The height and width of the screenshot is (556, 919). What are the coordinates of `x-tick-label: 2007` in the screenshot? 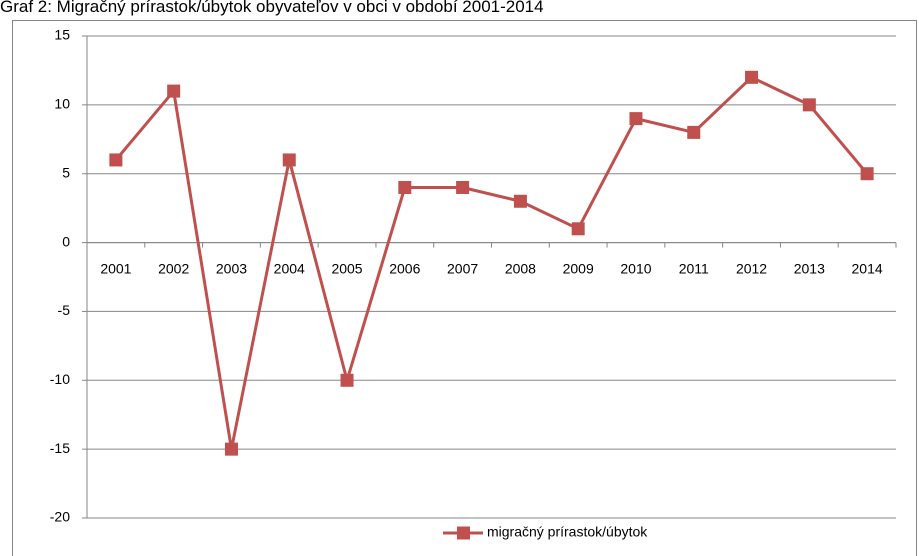 It's located at (462, 268).